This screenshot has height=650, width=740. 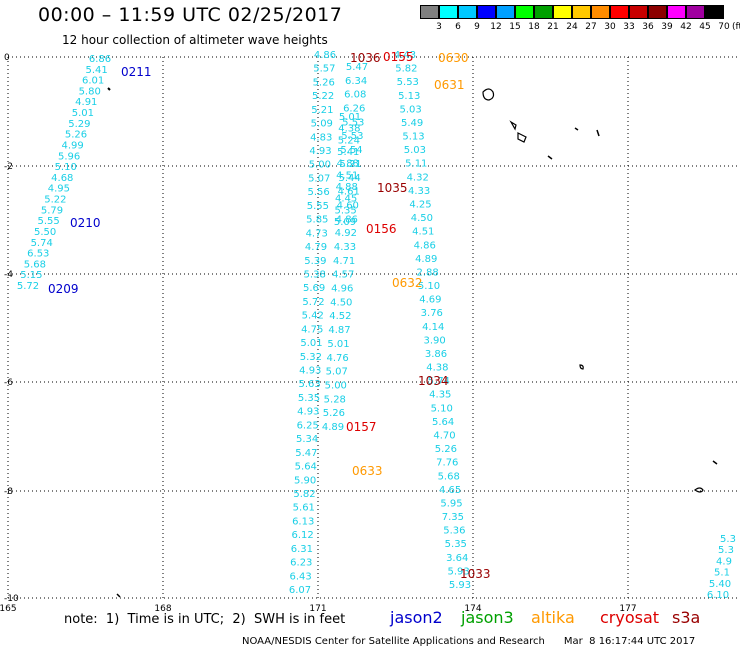 What do you see at coordinates (346, 233) in the screenshot?
I see `wave-height-value: 4.92` at bounding box center [346, 233].